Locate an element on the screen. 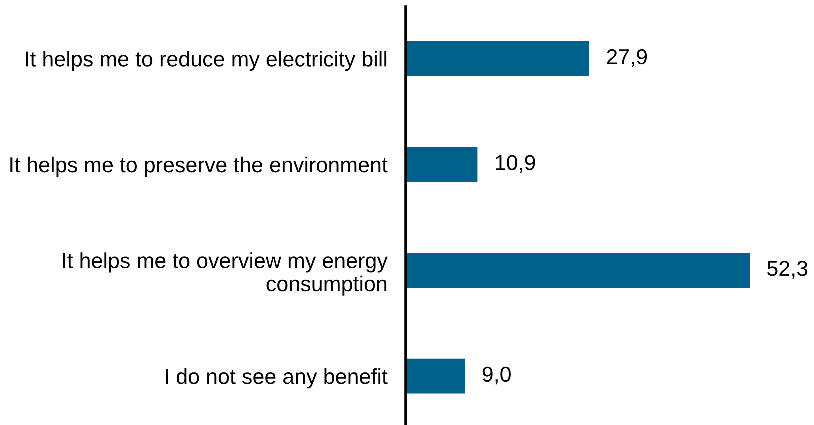 The image size is (814, 425). data-label: 27,9 is located at coordinates (627, 58).